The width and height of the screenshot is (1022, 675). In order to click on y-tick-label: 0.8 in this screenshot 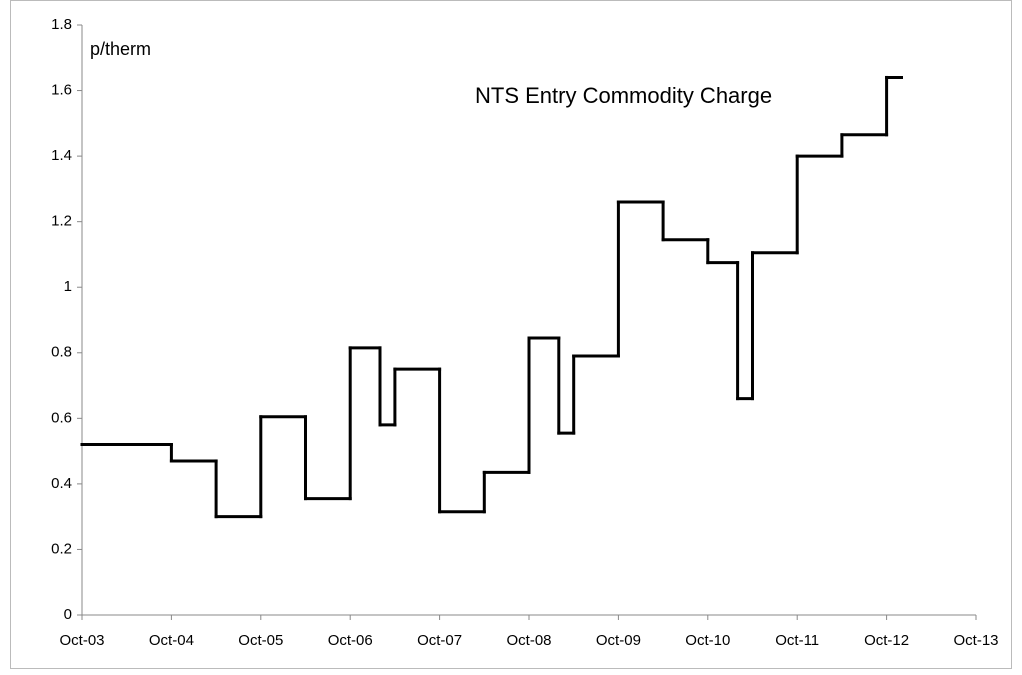, I will do `click(61, 352)`.